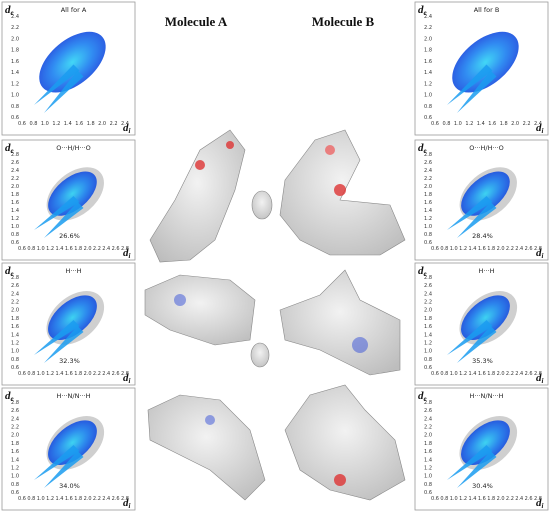  What do you see at coordinates (428, 319) in the screenshot?
I see `y-tick-label: 1.8` at bounding box center [428, 319].